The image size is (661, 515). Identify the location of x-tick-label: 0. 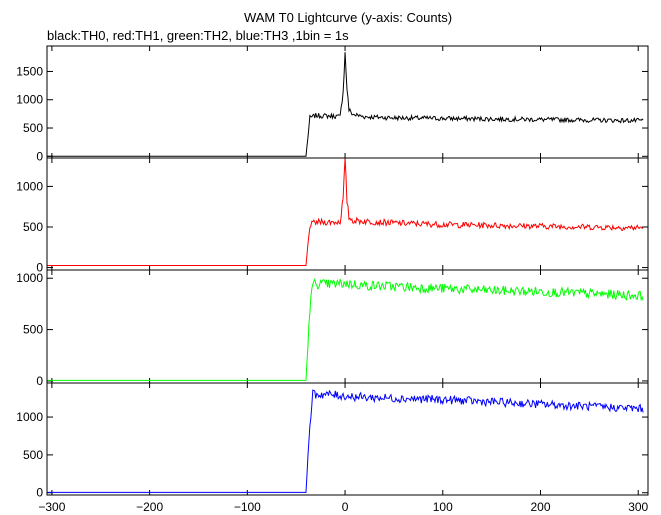
(345, 507).